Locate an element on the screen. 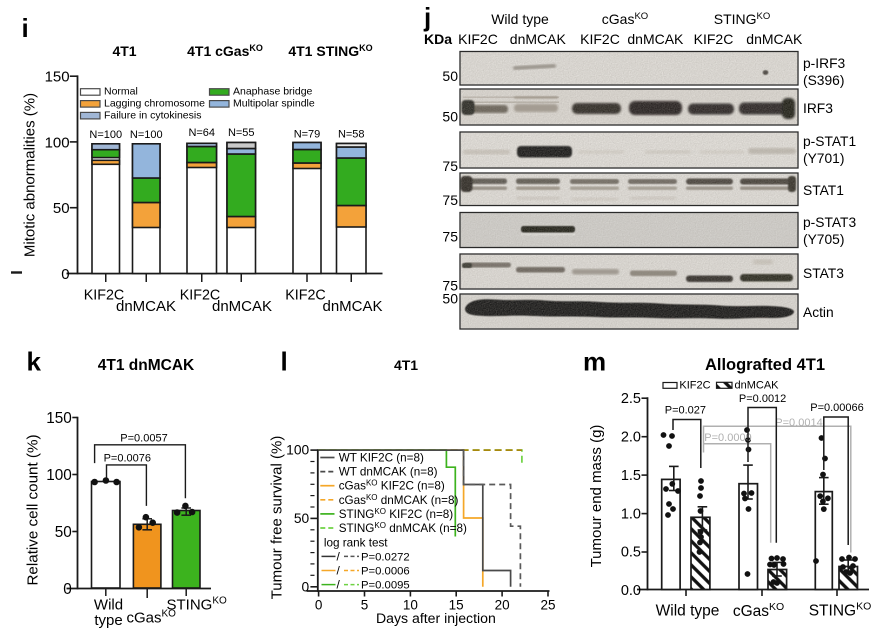 This screenshot has height=643, width=879. svg-text: STINGKO KIF2C (n=8) is located at coordinates (396, 514).